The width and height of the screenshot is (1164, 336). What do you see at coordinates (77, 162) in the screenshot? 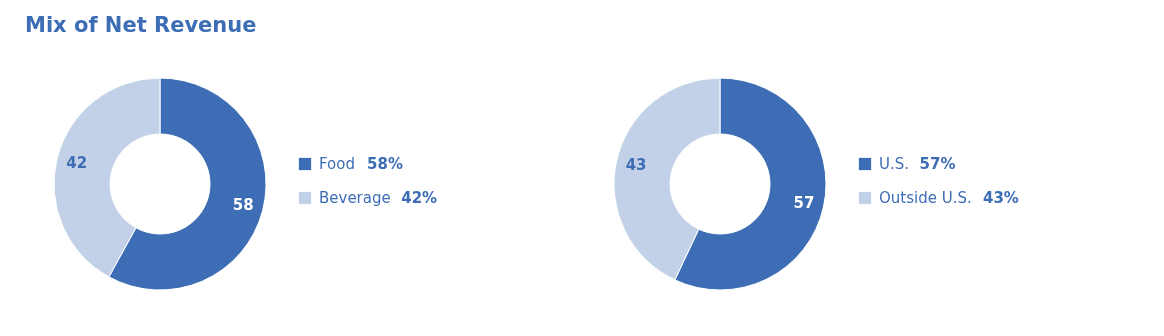
I see `data-label: 42` at bounding box center [77, 162].